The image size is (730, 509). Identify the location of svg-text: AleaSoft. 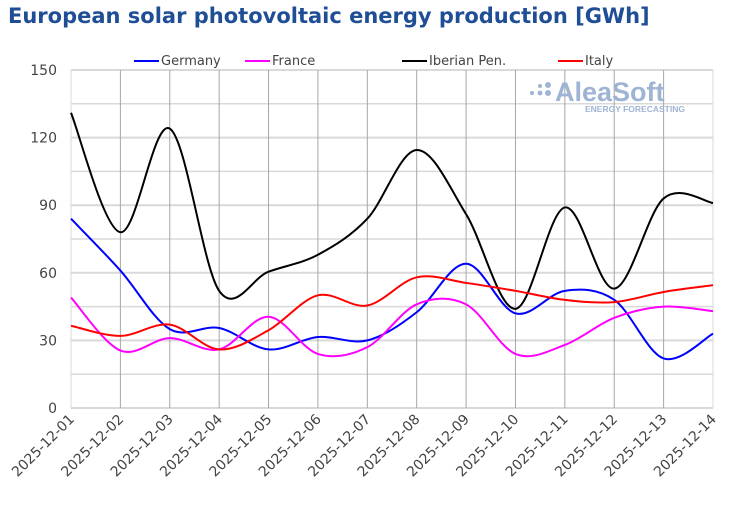
(610, 92).